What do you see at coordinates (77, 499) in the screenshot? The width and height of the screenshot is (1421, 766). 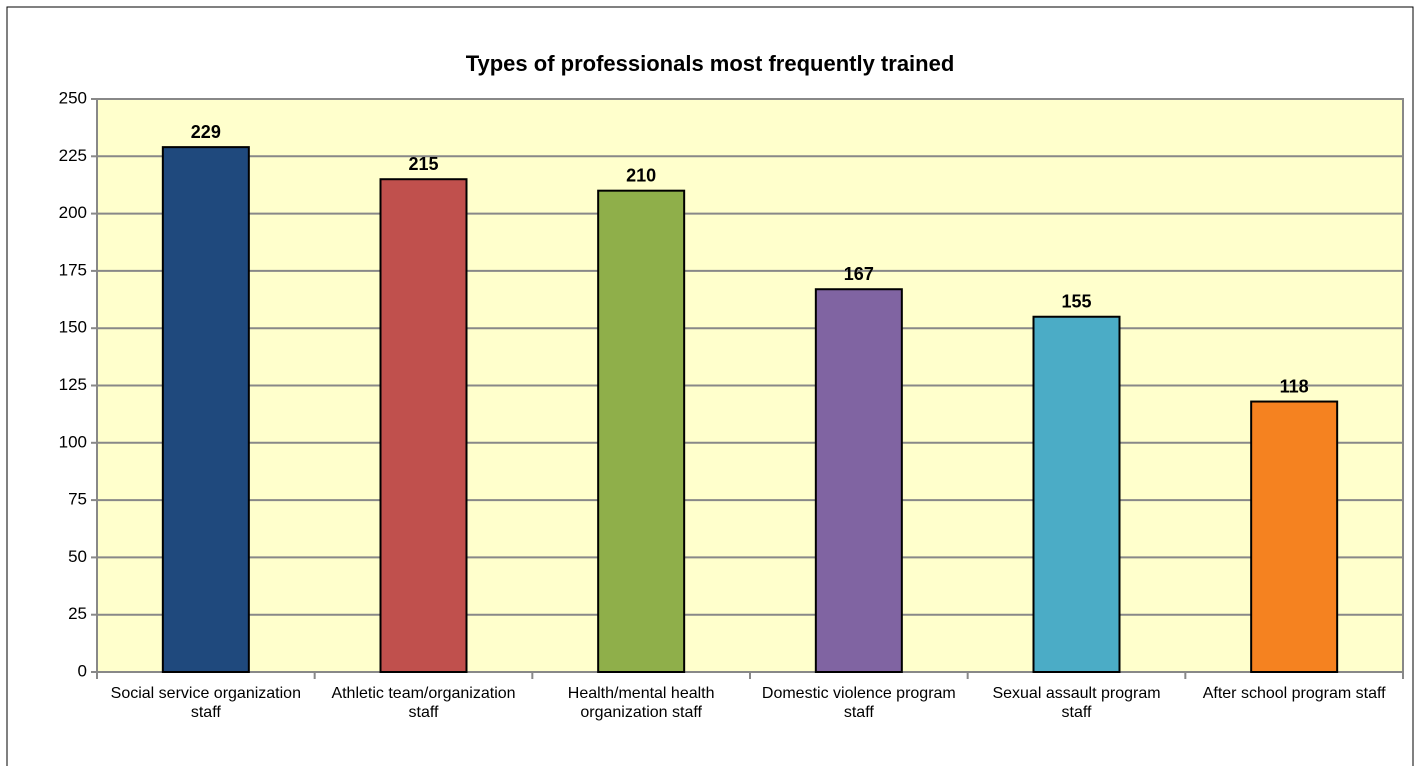 I see `y-tick-label: 75` at bounding box center [77, 499].